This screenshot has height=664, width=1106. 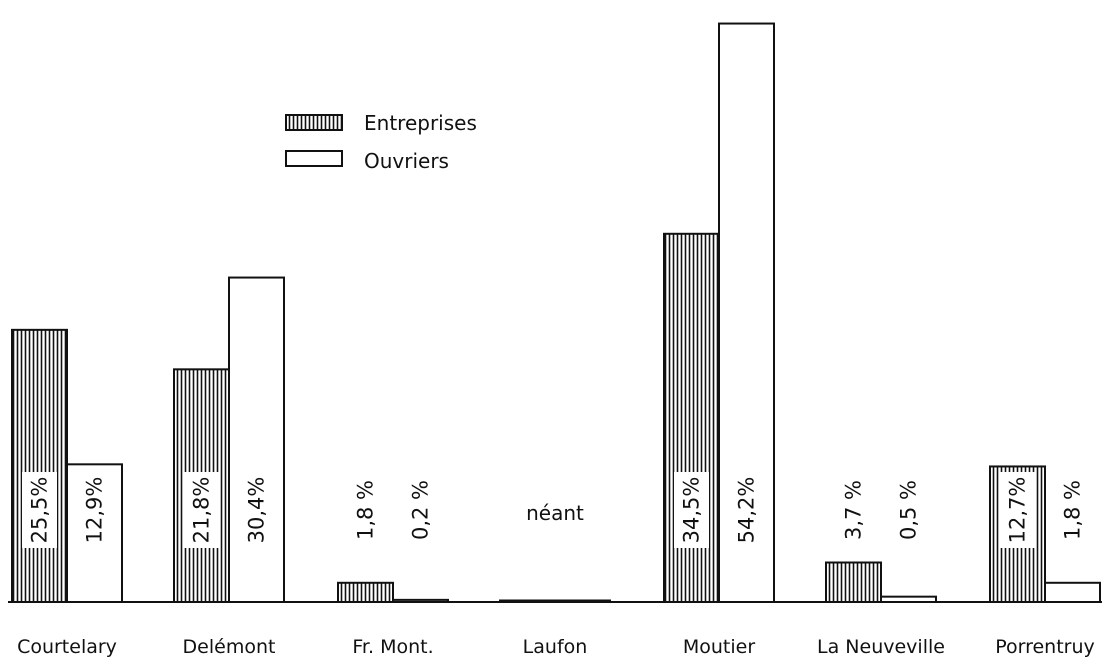 What do you see at coordinates (95, 510) in the screenshot?
I see `data-label-ouvriers-courtelary: 12,9%` at bounding box center [95, 510].